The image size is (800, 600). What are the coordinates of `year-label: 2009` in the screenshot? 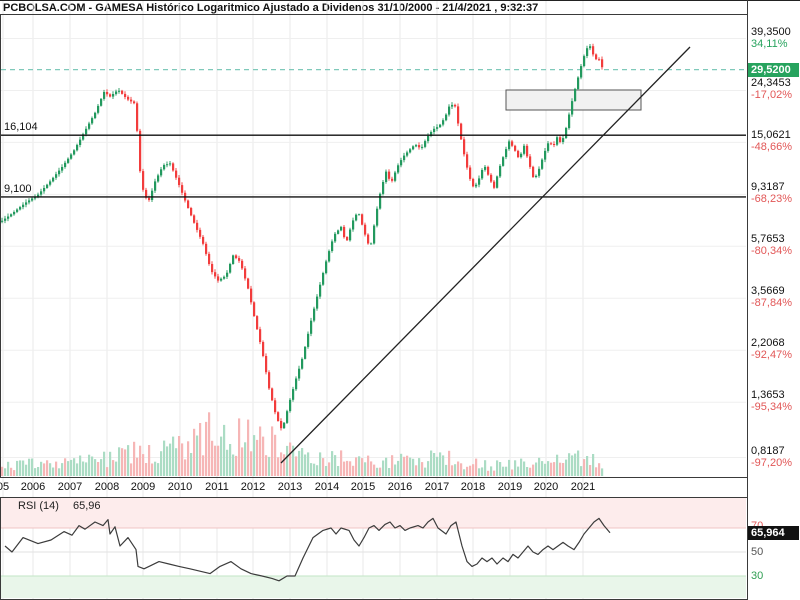 It's located at (143, 487).